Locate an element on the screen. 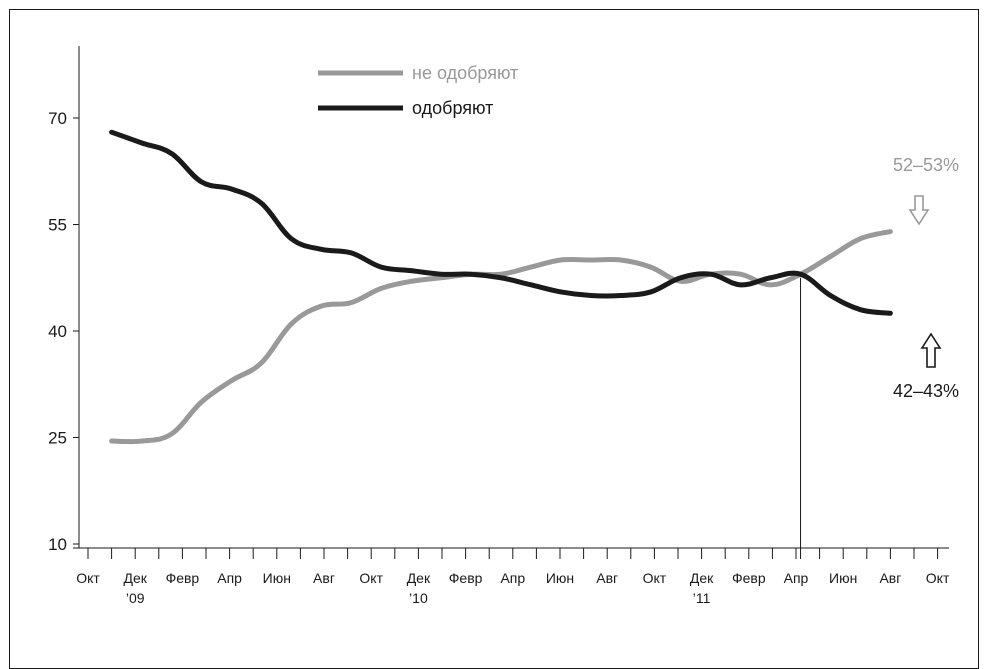 The width and height of the screenshot is (984, 669). legend-label: одобряют is located at coordinates (452, 108).